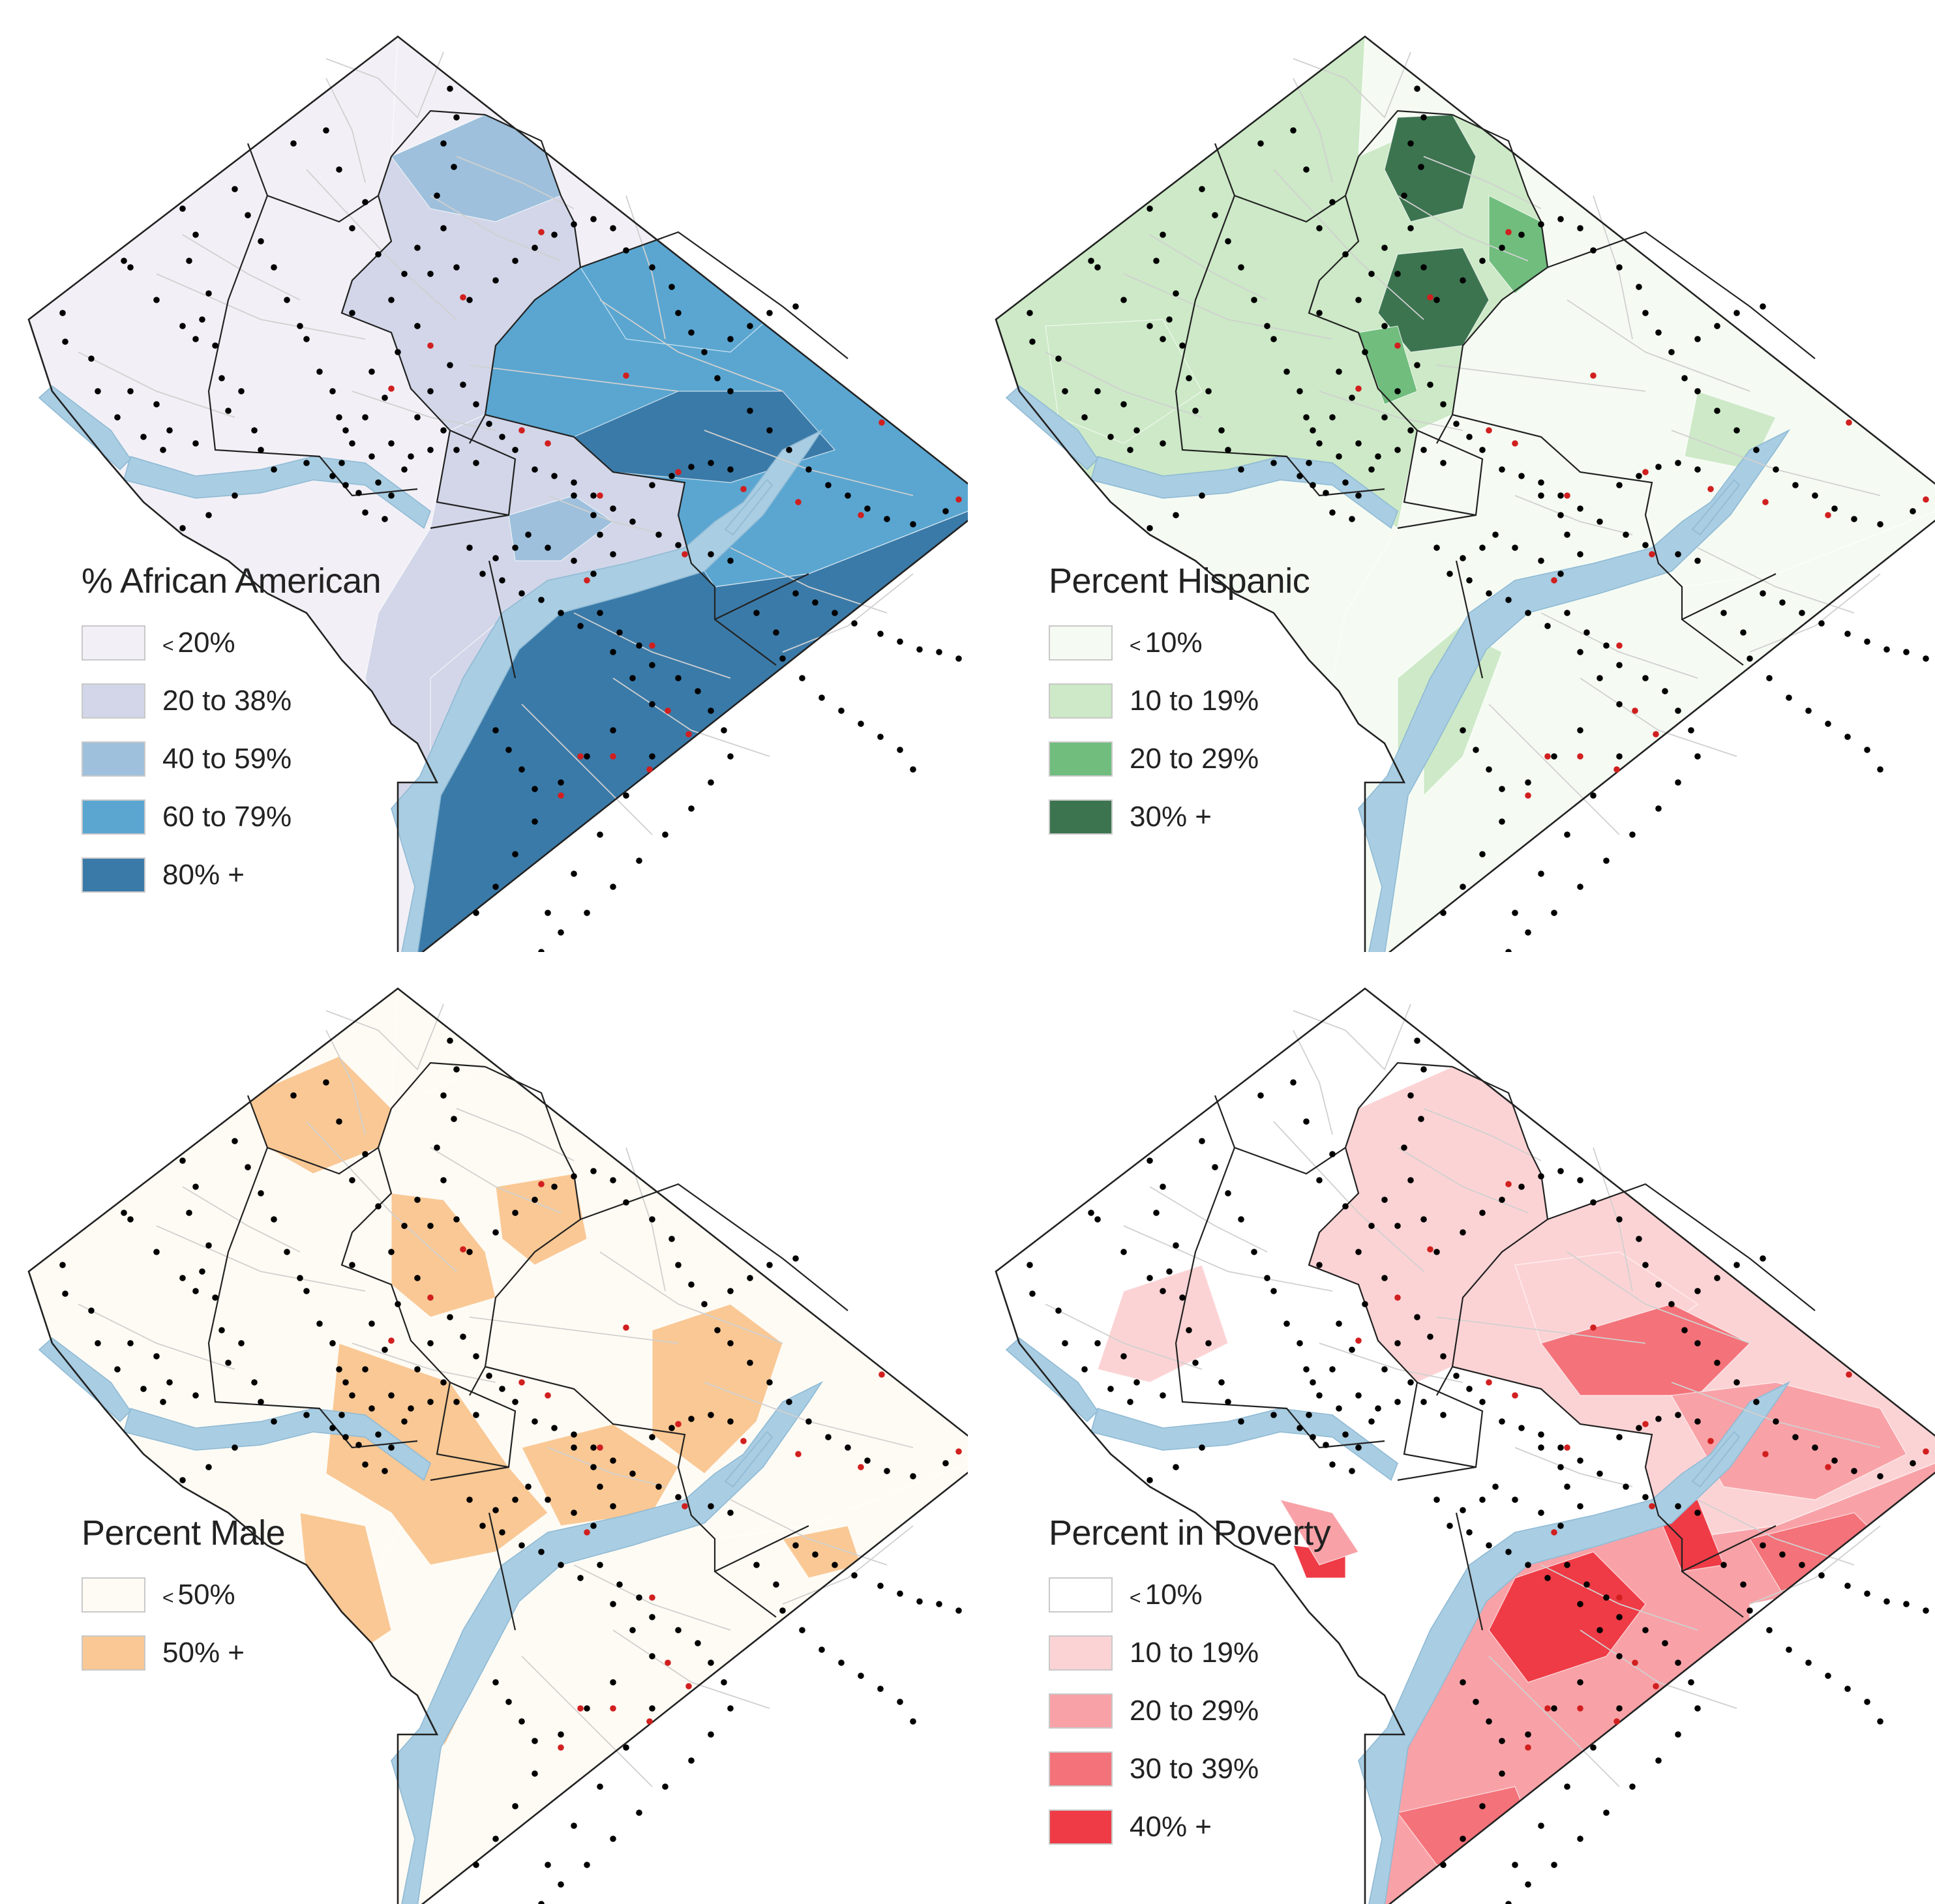 The height and width of the screenshot is (1904, 1935). What do you see at coordinates (113, 643) in the screenshot?
I see `legend-swatch` at bounding box center [113, 643].